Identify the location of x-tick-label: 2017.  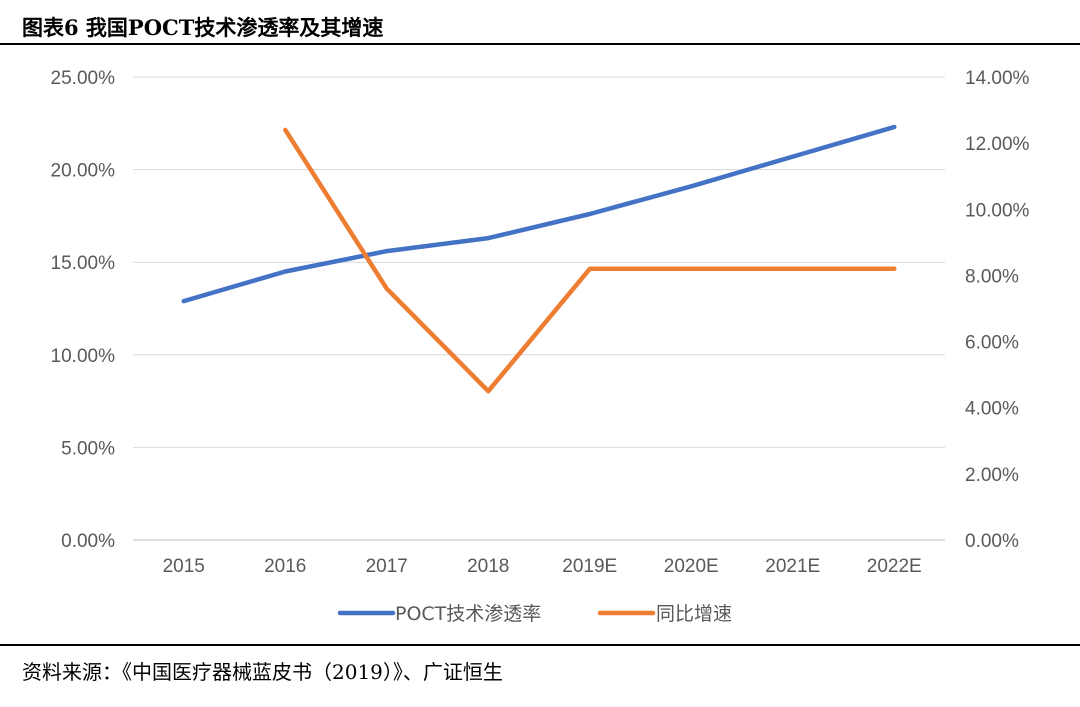
(387, 566).